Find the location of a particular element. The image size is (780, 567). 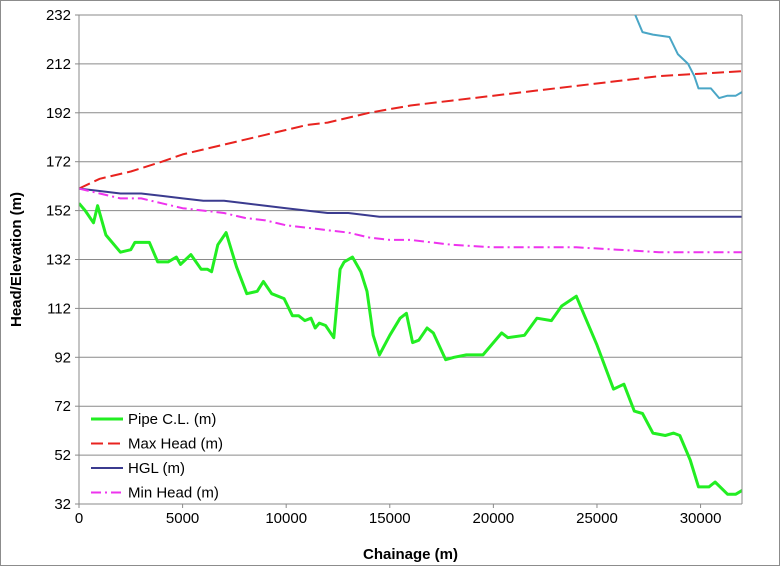

x-tick-label: 15000 is located at coordinates (390, 518).